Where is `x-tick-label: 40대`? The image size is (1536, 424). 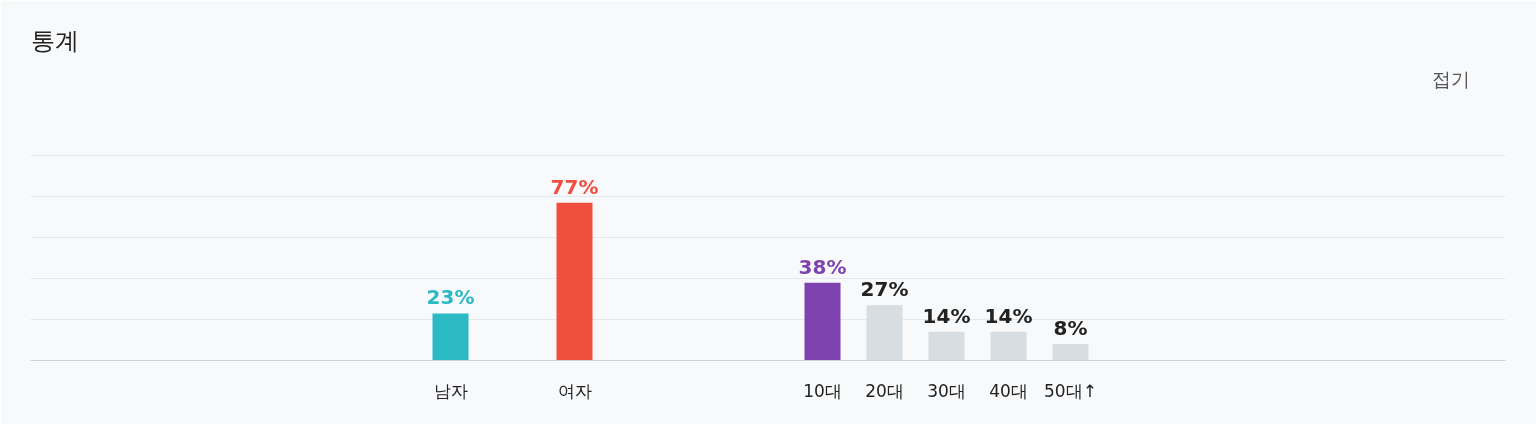
x-tick-label: 40대 is located at coordinates (1008, 390).